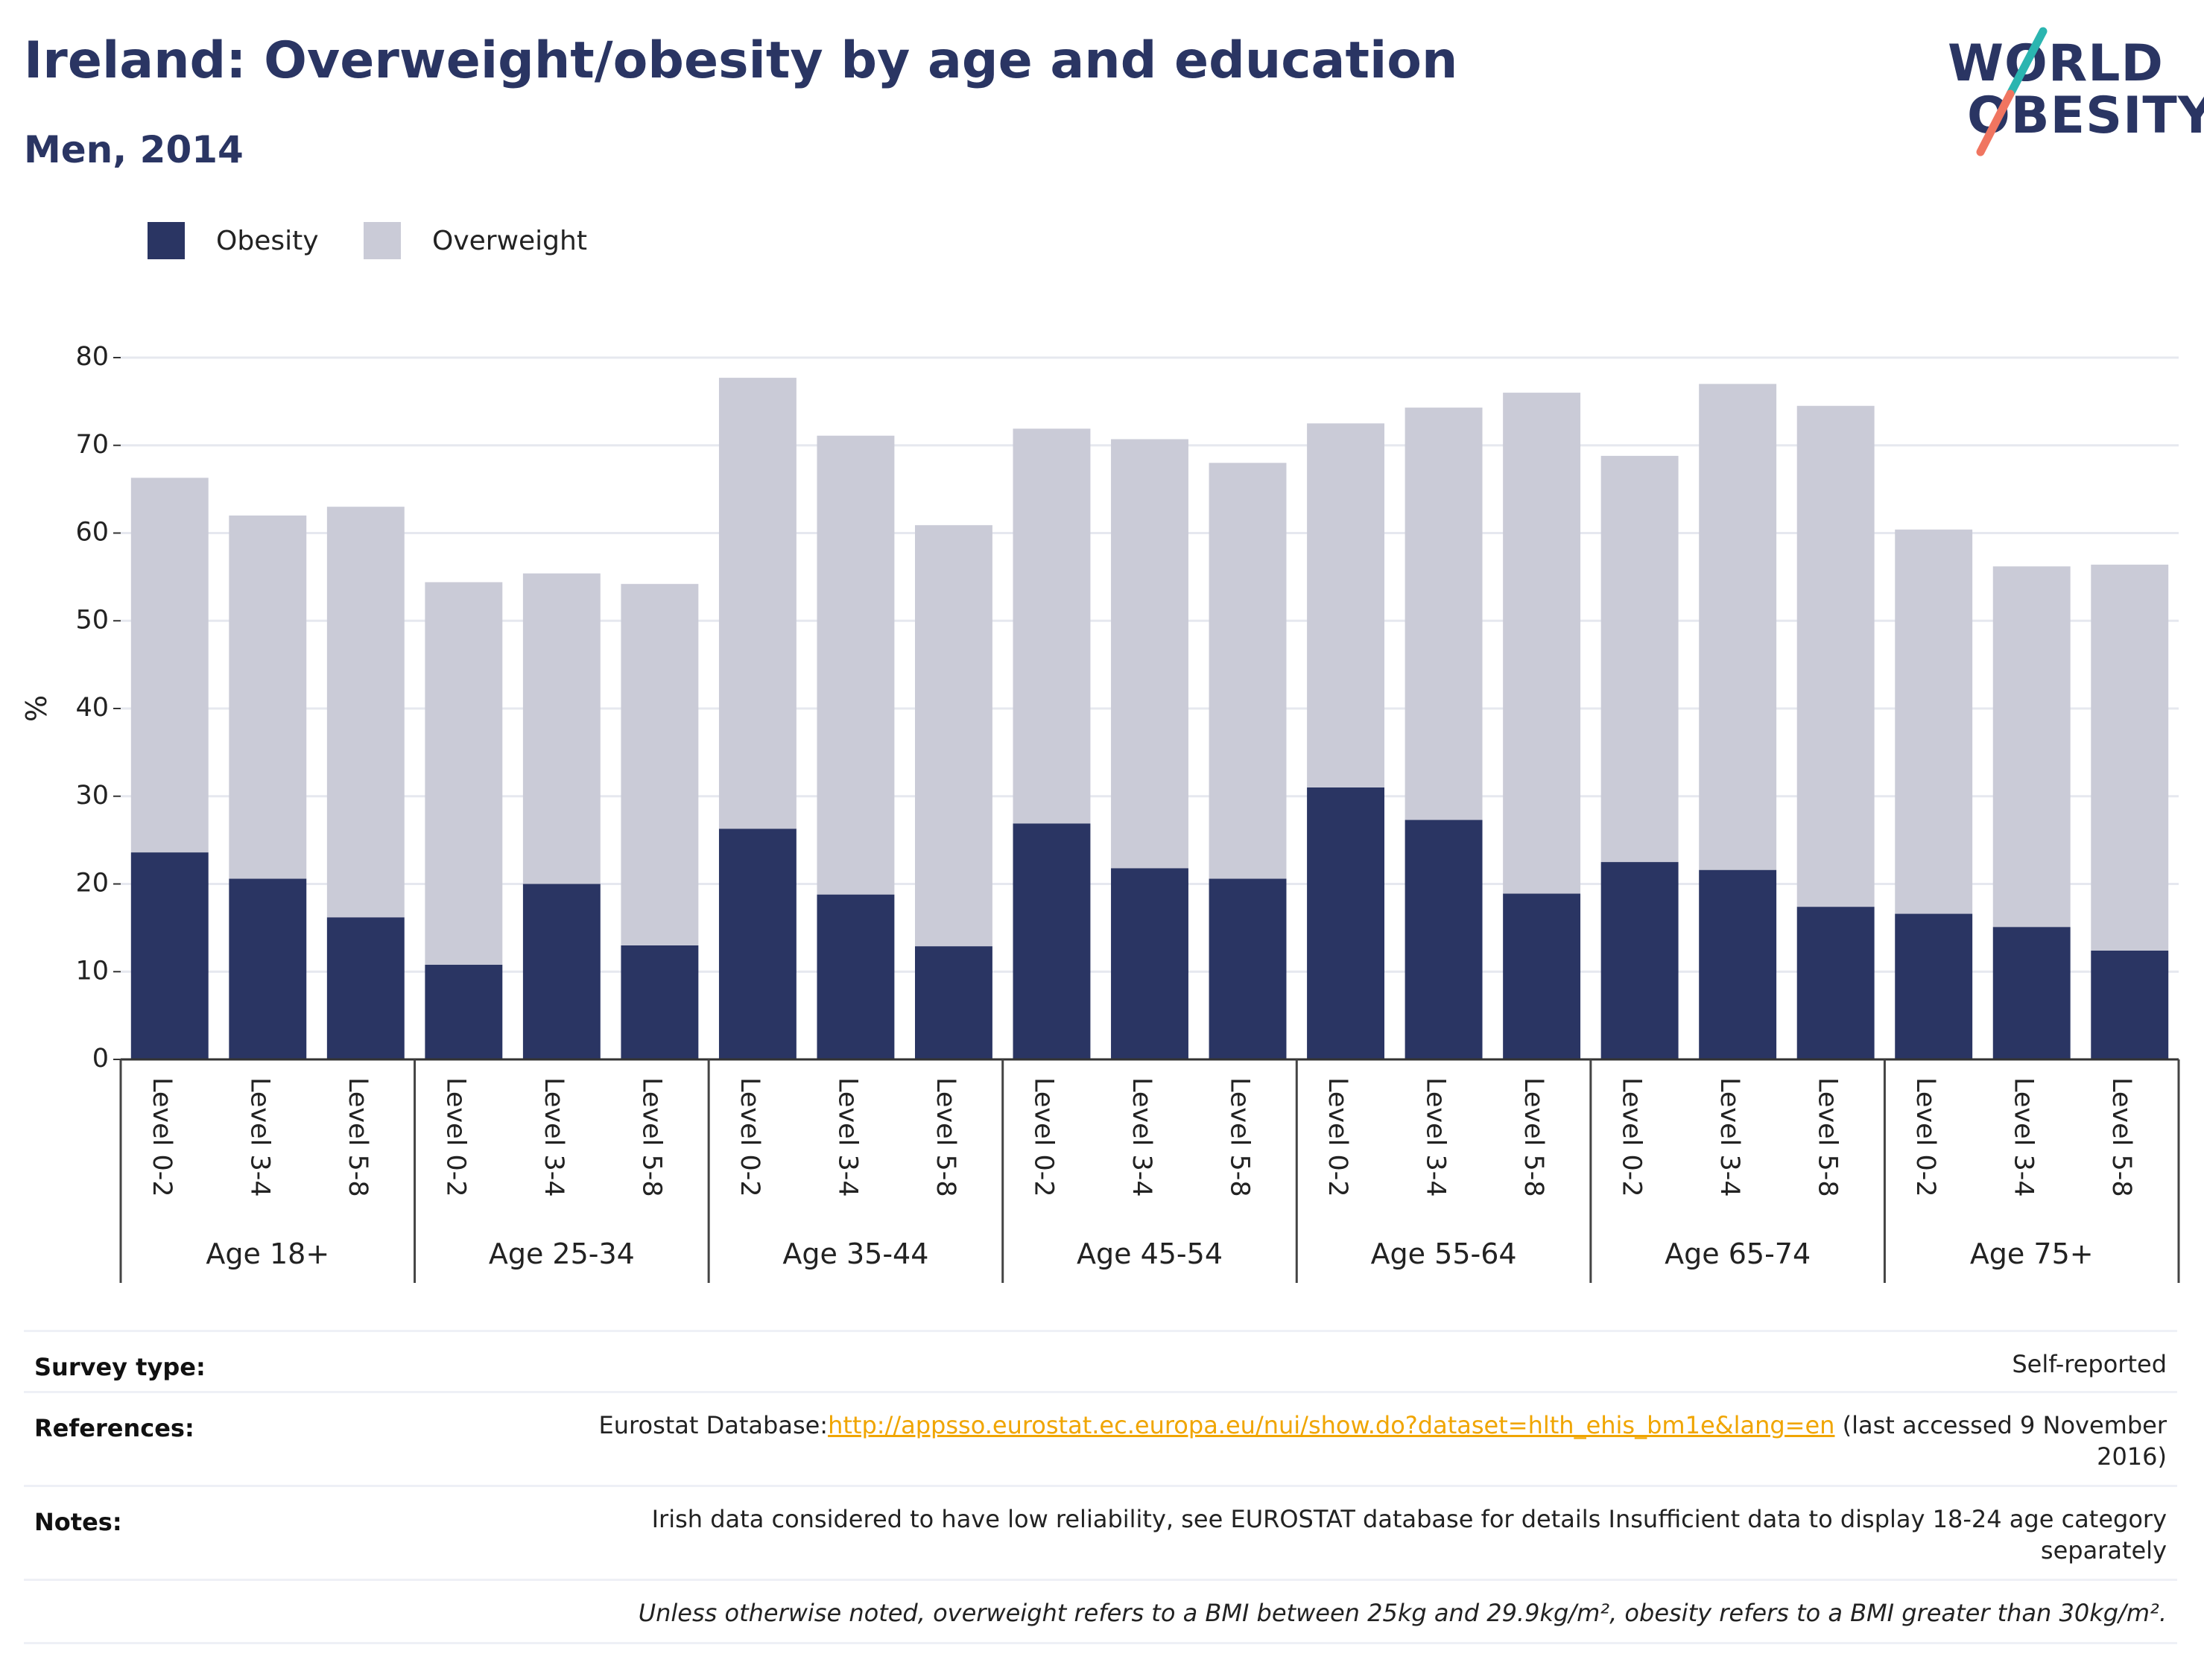  I want to click on legend-item-overweight: Overweight, so click(475, 240).